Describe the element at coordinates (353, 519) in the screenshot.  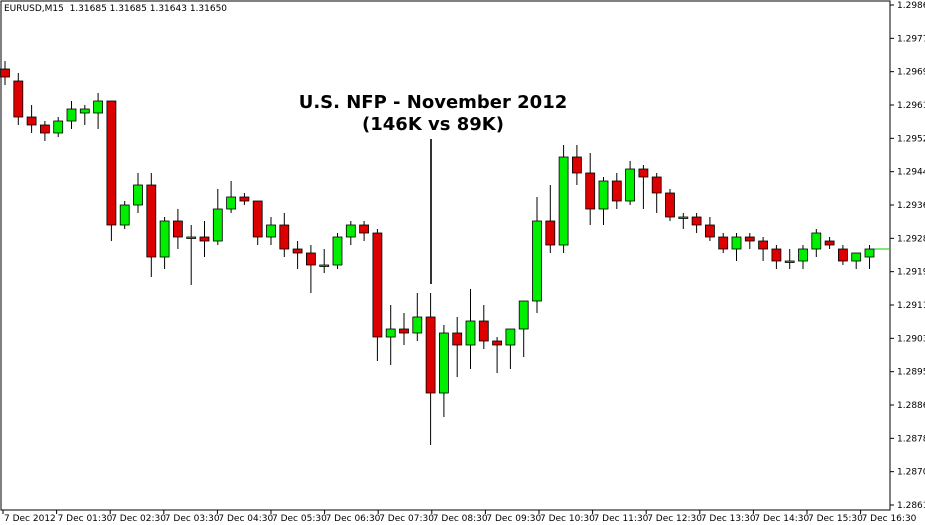
I see `x-tick-label: 7 Dec 06:30` at that location.